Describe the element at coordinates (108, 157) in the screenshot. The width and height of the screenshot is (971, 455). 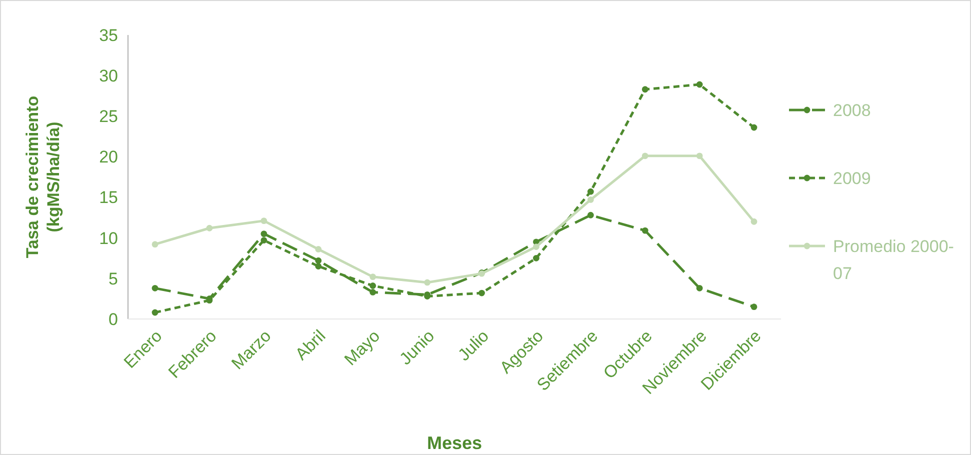
I see `y-tick-label: 20` at that location.